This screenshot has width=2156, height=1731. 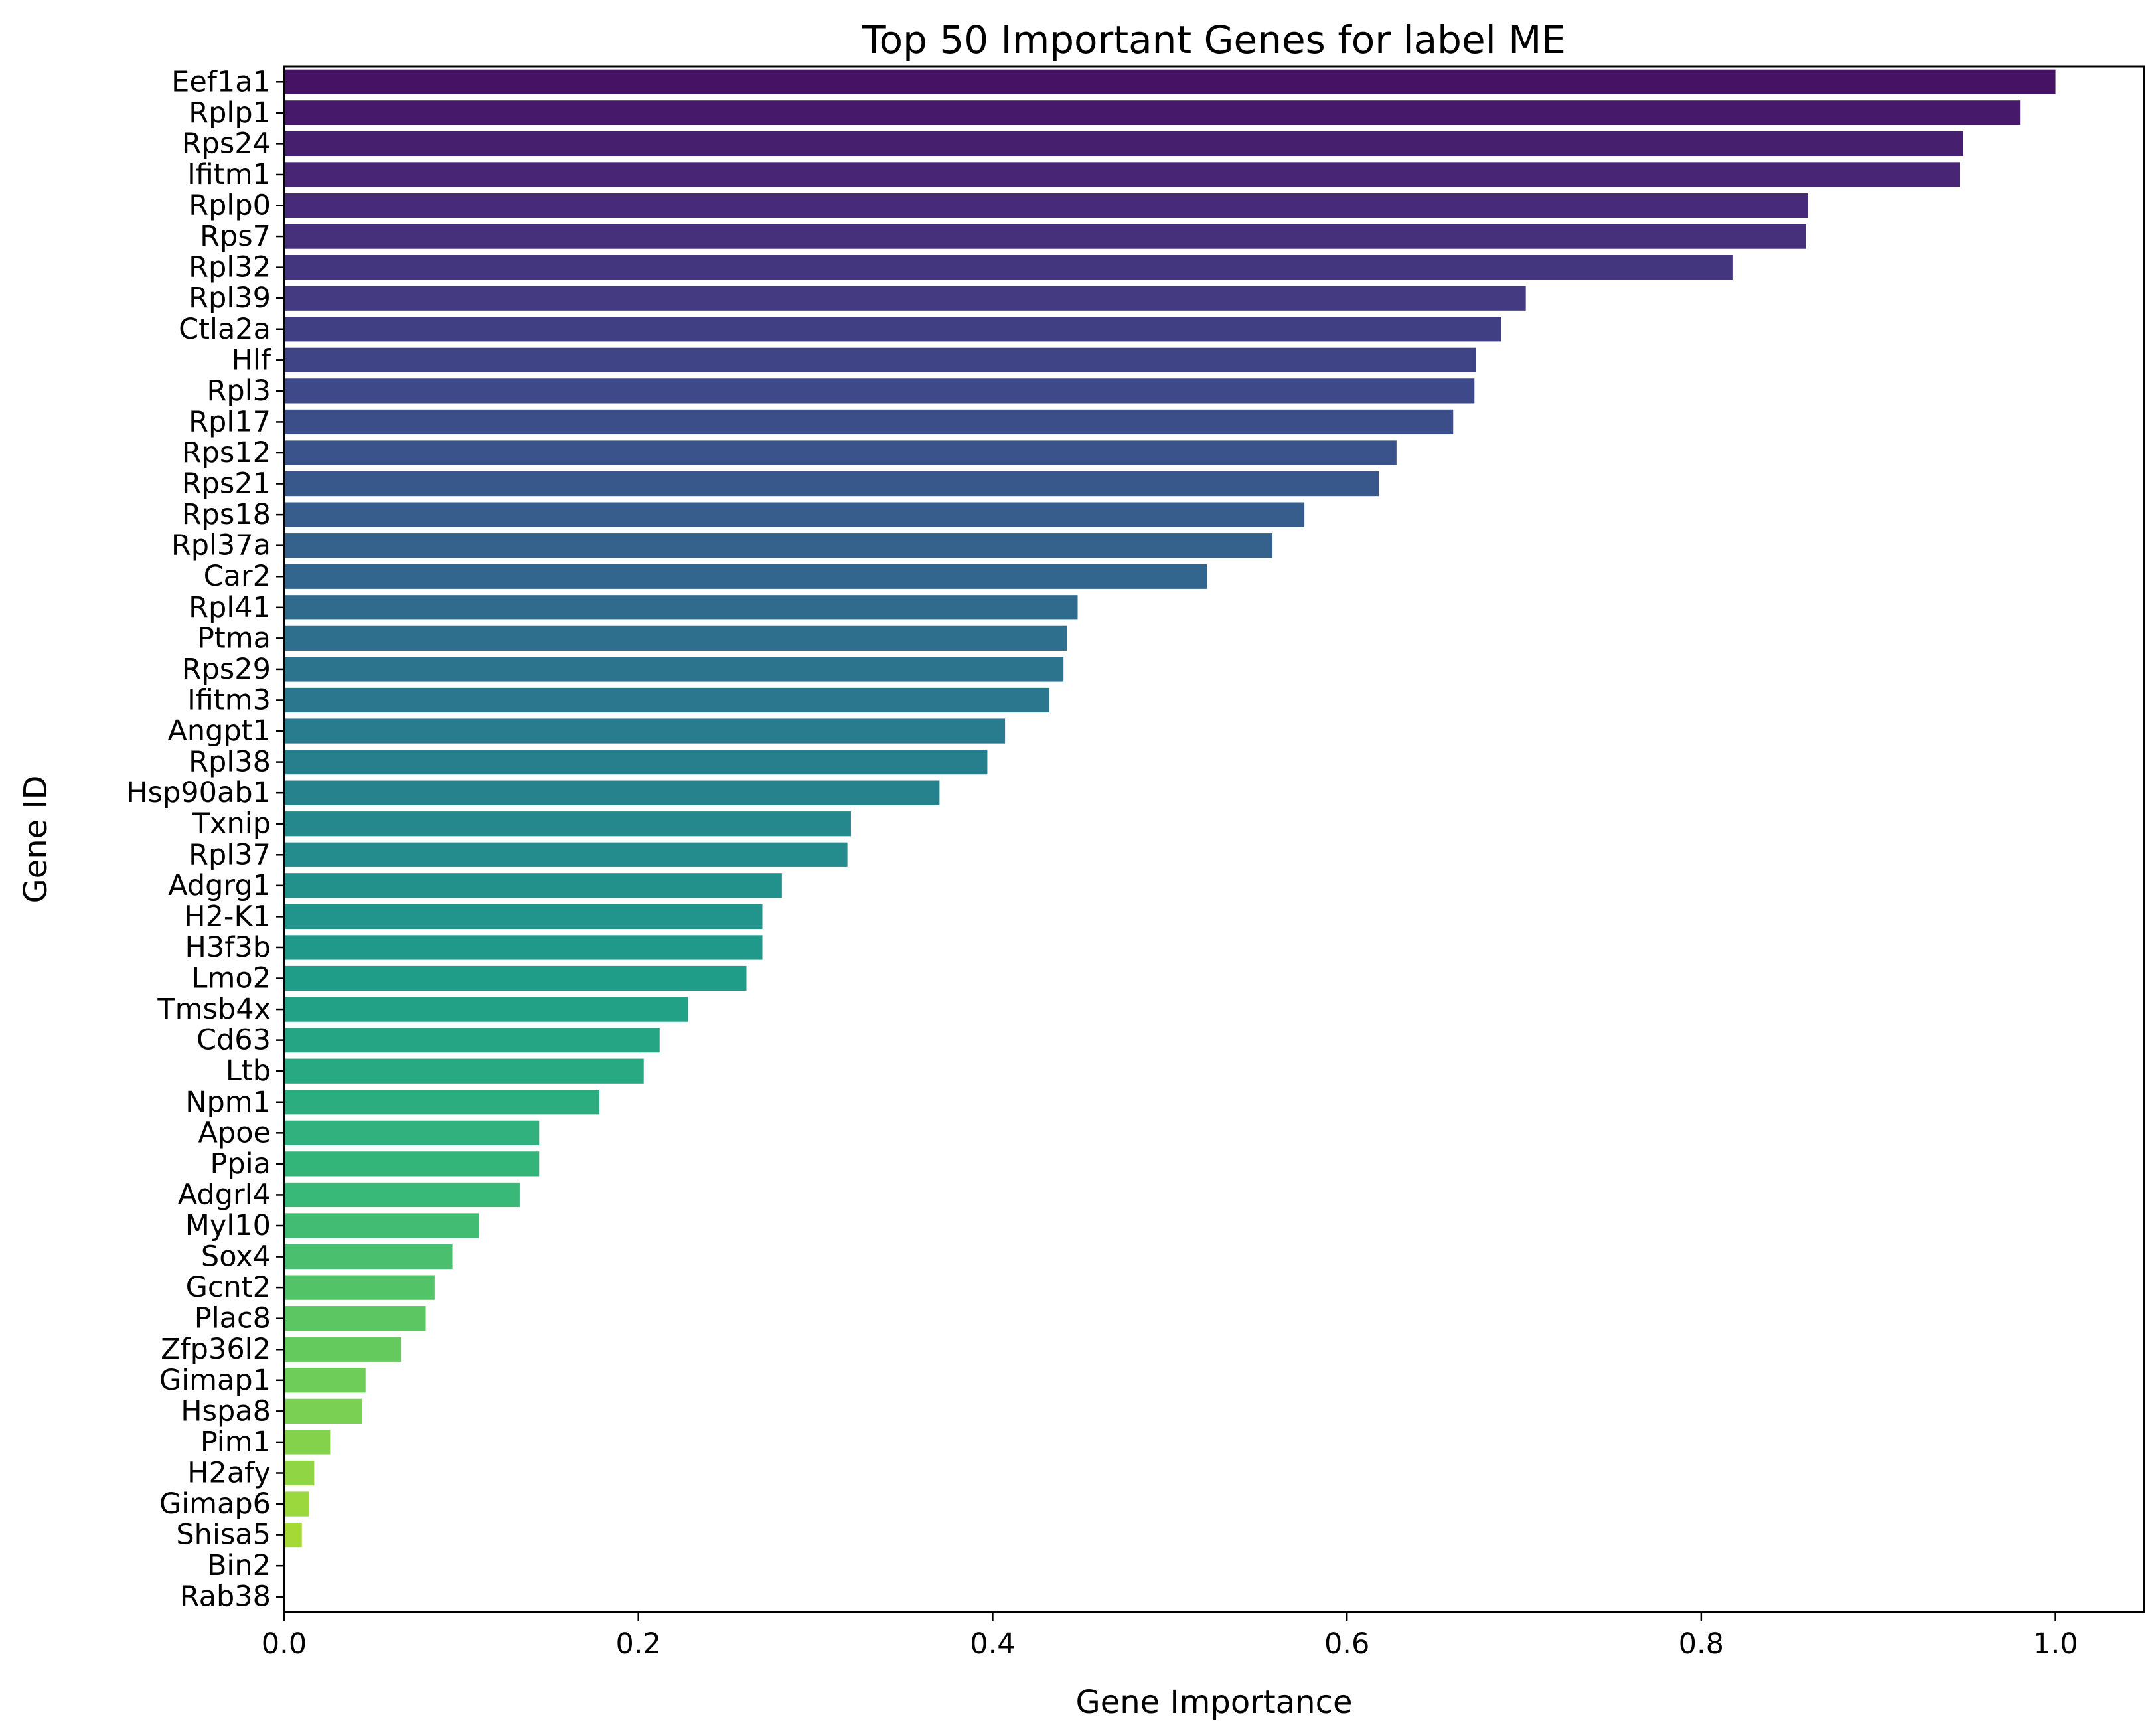 I want to click on bar-ifitm1, so click(x=1122, y=174).